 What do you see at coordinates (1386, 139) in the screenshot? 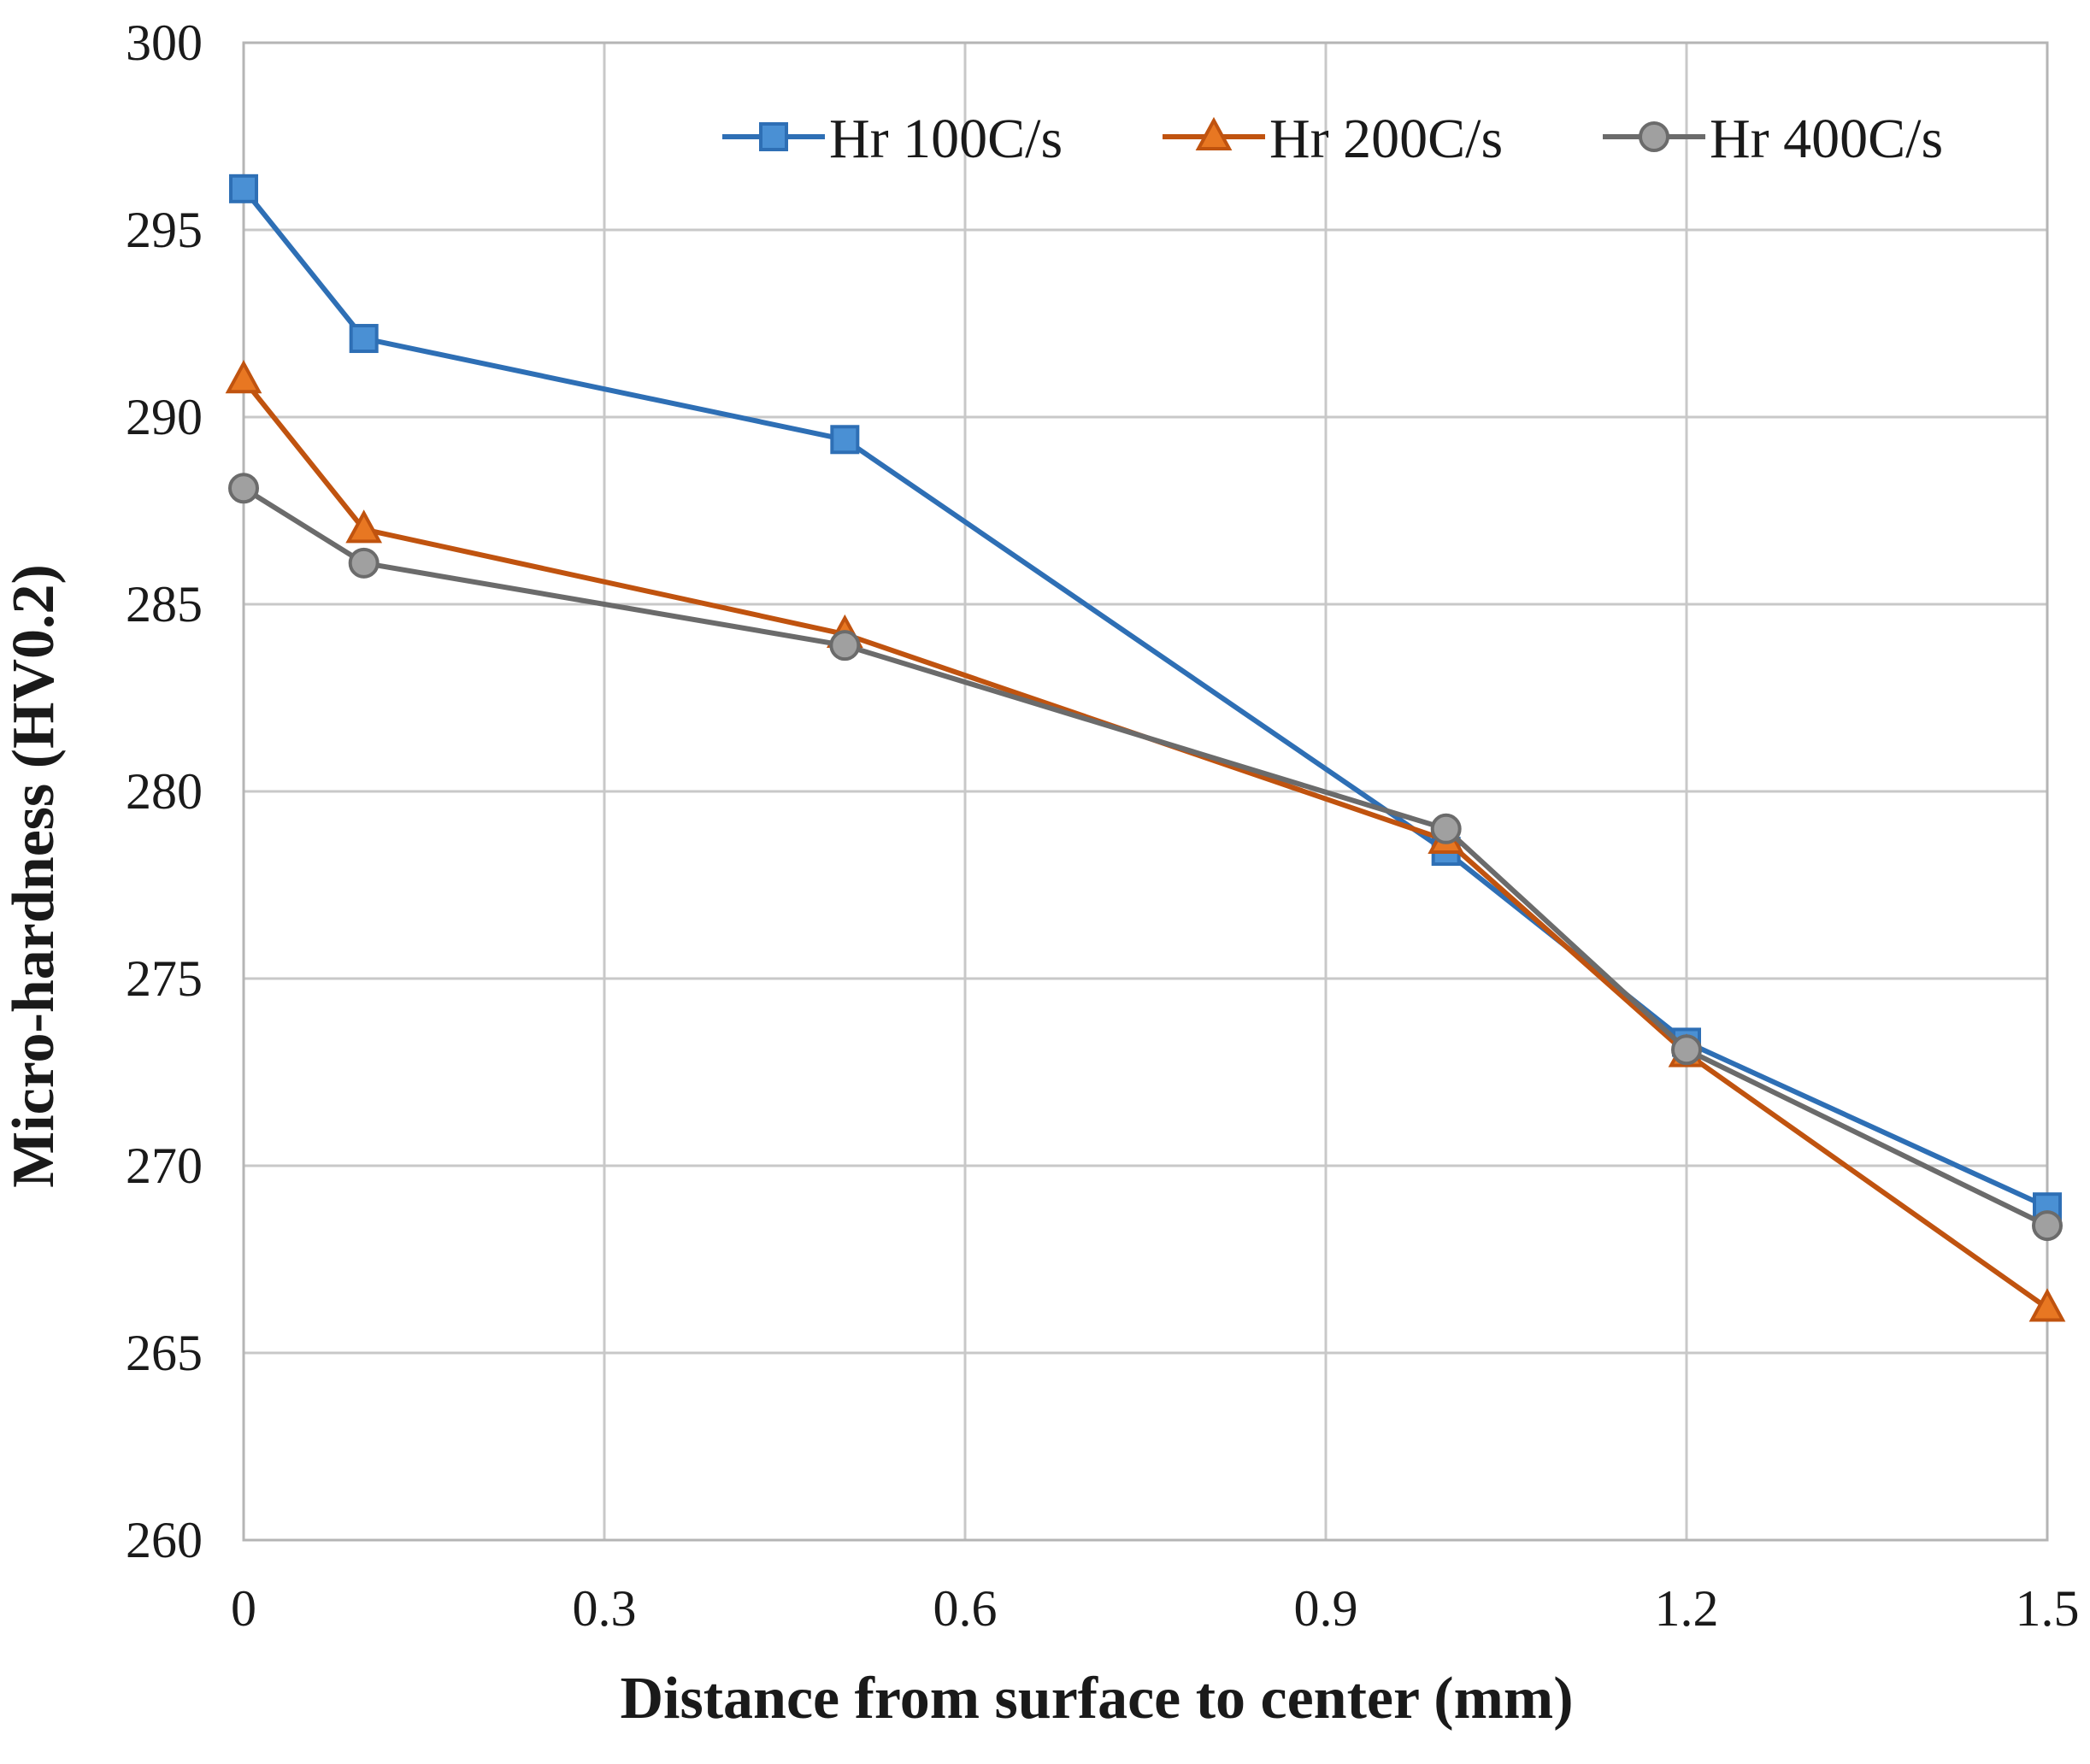
I see `legend-label: Hr 200C/s` at bounding box center [1386, 139].